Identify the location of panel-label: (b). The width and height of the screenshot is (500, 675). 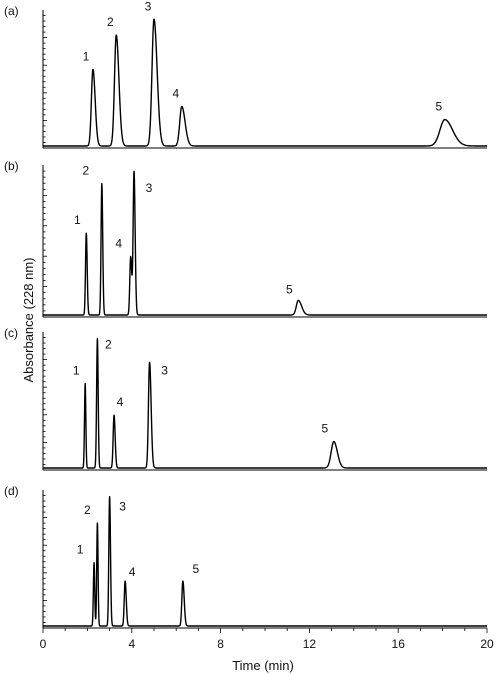
(11, 166).